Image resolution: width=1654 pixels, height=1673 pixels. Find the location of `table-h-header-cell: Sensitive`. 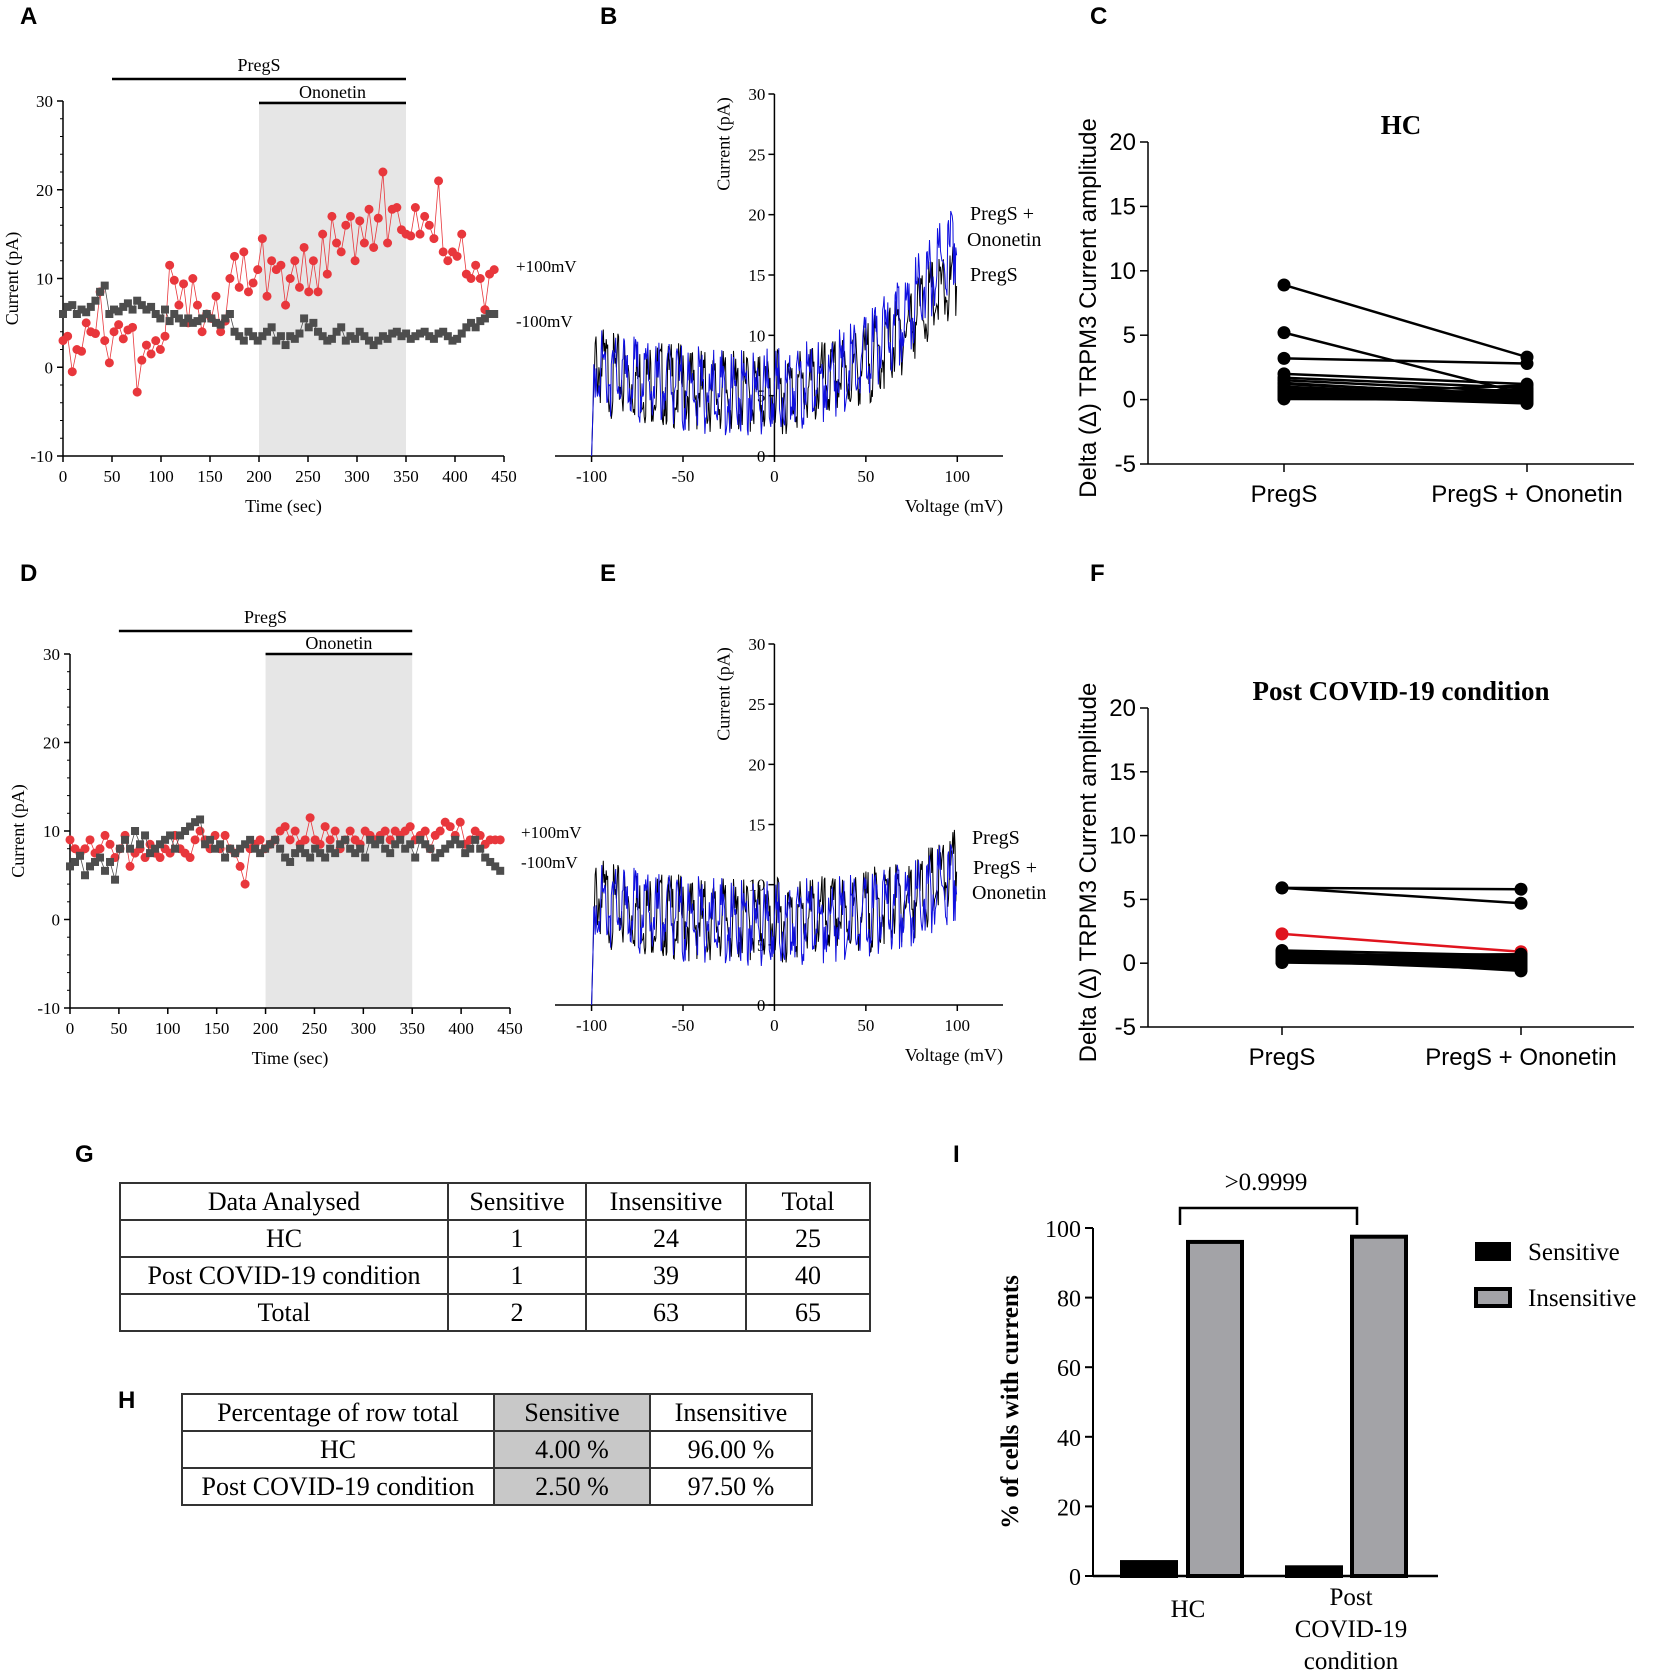

table-h-header-cell: Sensitive is located at coordinates (572, 1412).